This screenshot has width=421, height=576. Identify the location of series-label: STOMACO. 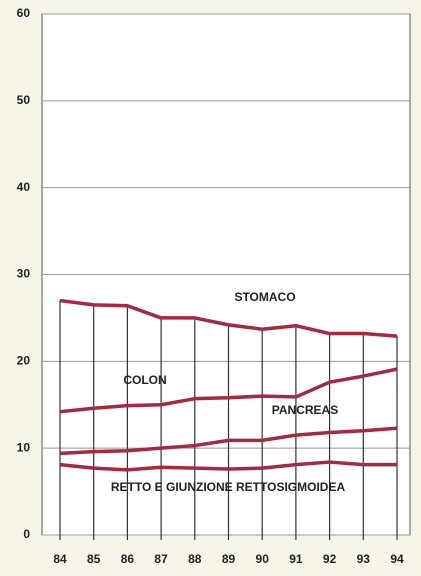
(264, 297).